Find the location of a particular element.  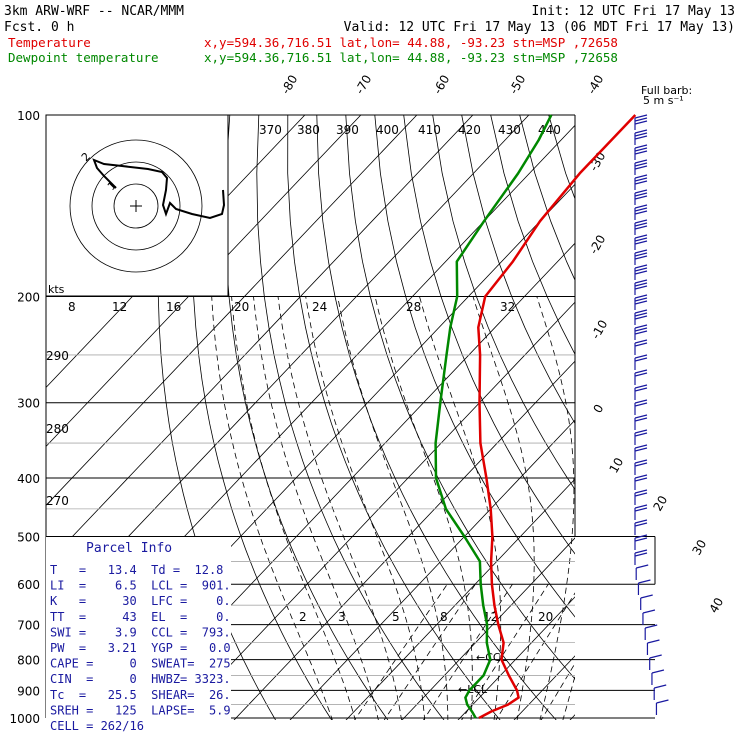

mixing-ratio-label: 3 is located at coordinates (342, 617).